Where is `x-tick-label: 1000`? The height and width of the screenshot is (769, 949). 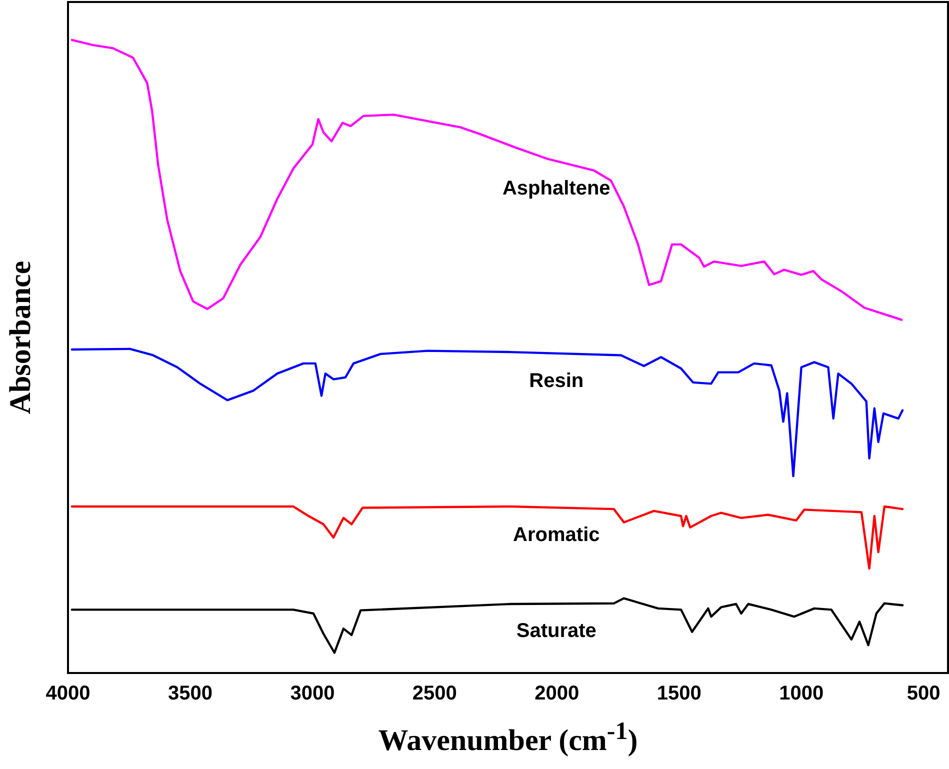 x-tick-label: 1000 is located at coordinates (801, 693).